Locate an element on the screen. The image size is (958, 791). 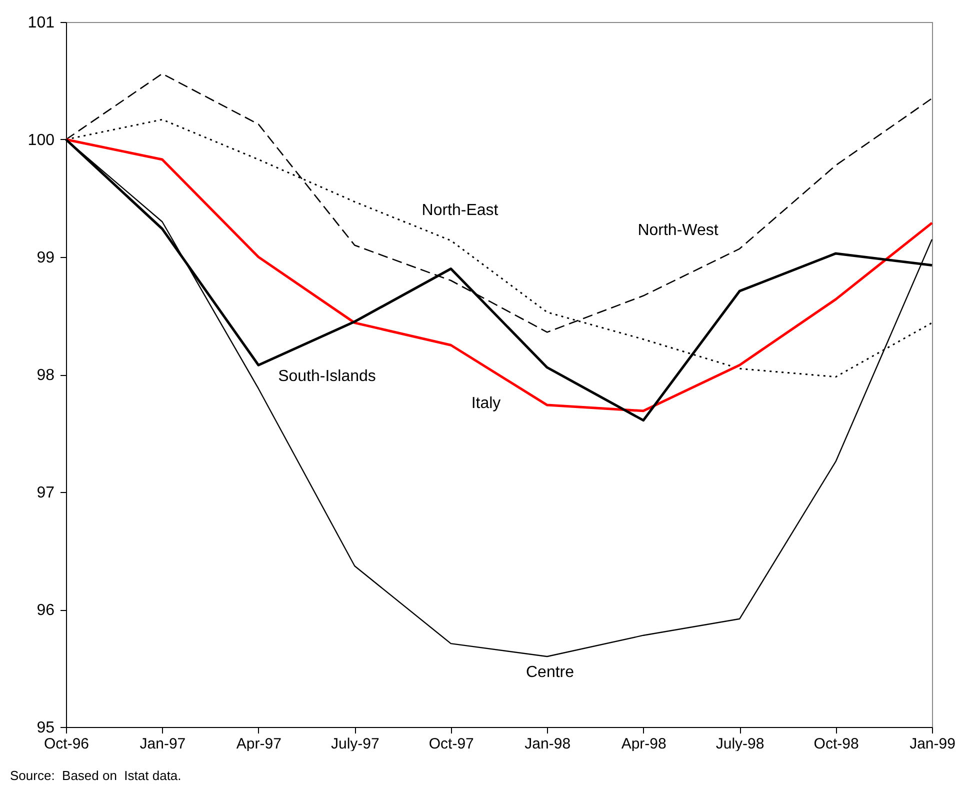
x-tick-label: Jan-97 is located at coordinates (163, 744).